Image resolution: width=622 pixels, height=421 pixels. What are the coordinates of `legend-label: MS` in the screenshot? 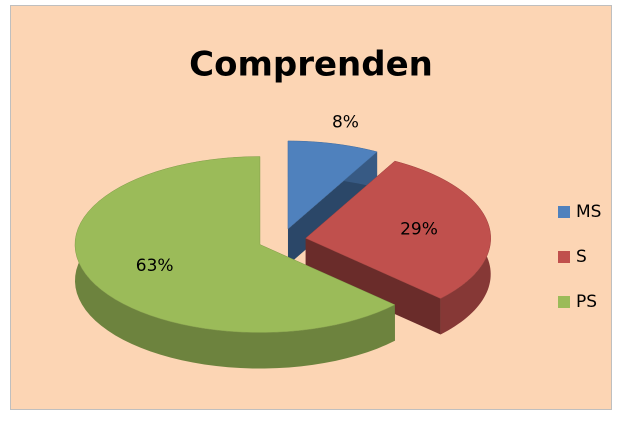 It's located at (588, 212).